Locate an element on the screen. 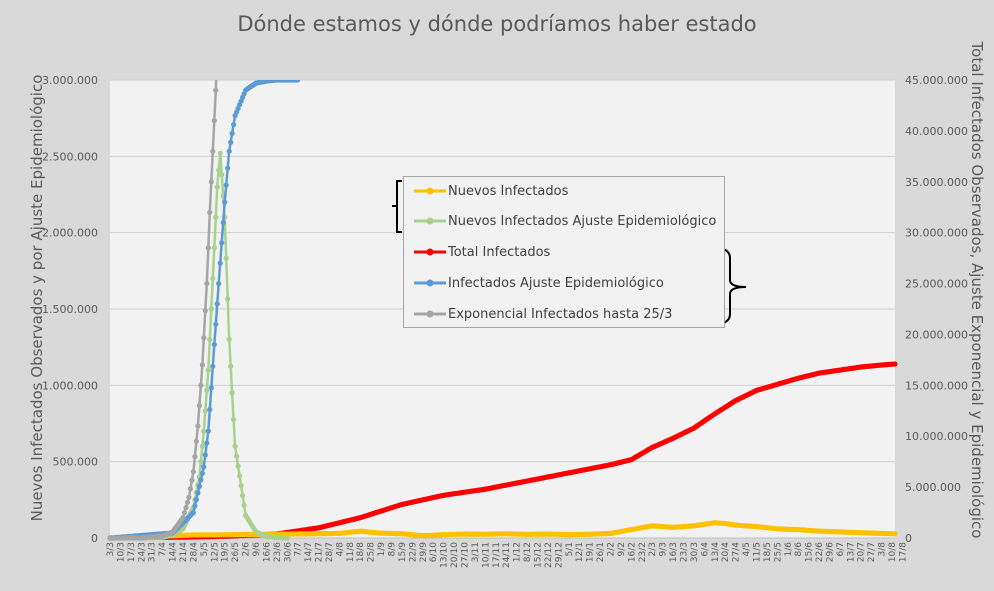 The width and height of the screenshot is (994, 591). x-tick-label: 10/8 is located at coordinates (893, 552).